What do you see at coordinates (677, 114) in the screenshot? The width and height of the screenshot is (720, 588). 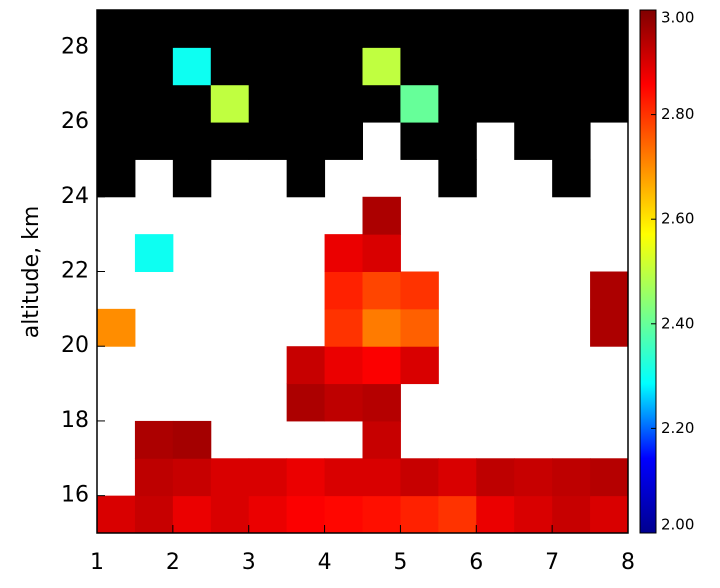 I see `colorbar-tick-label: 2.80` at bounding box center [677, 114].